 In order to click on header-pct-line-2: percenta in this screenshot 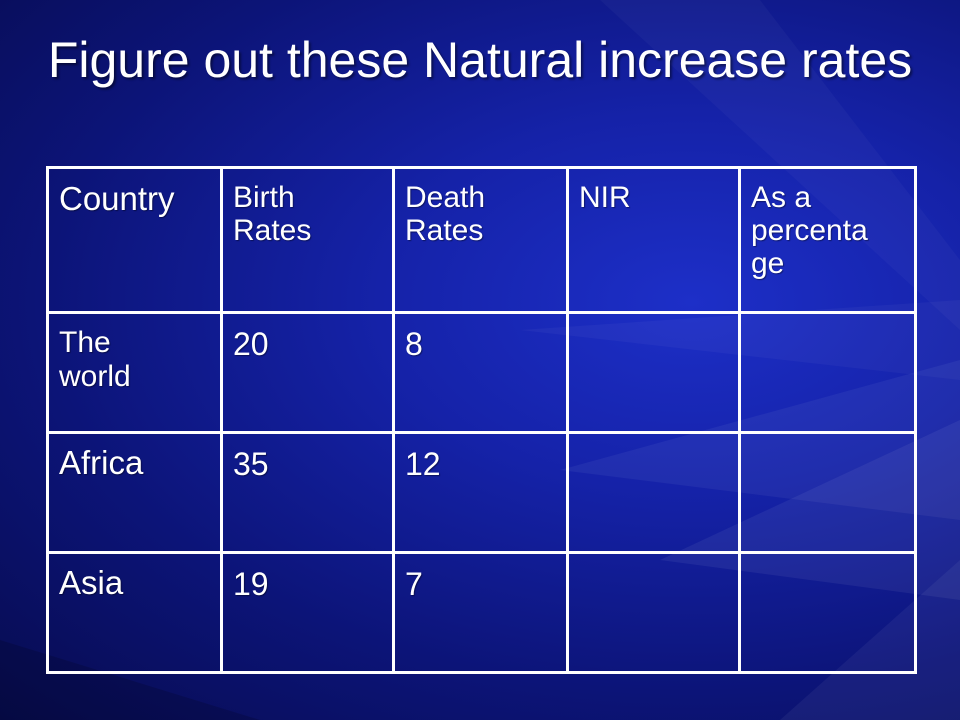, I will do `click(809, 230)`.